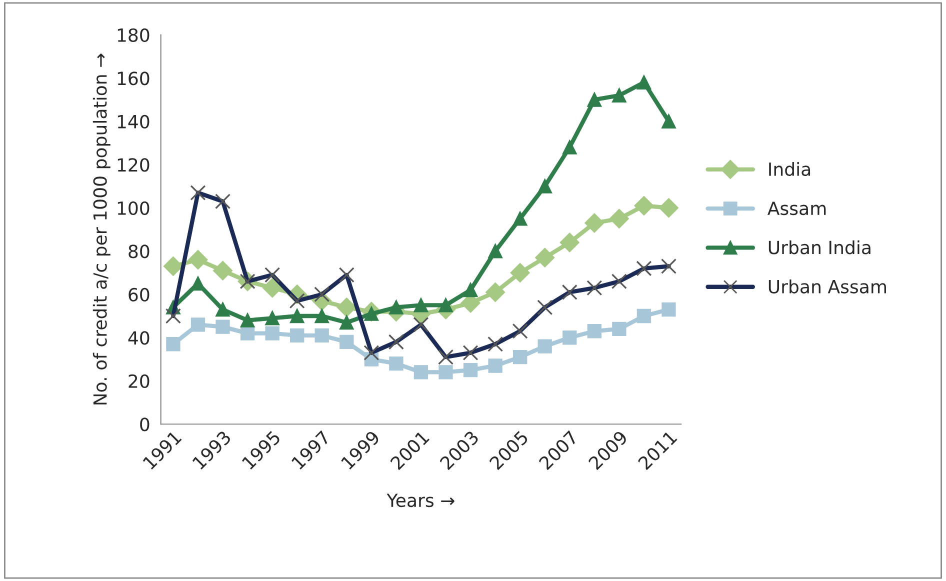  What do you see at coordinates (134, 165) in the screenshot?
I see `y-tick-label: 120` at bounding box center [134, 165].